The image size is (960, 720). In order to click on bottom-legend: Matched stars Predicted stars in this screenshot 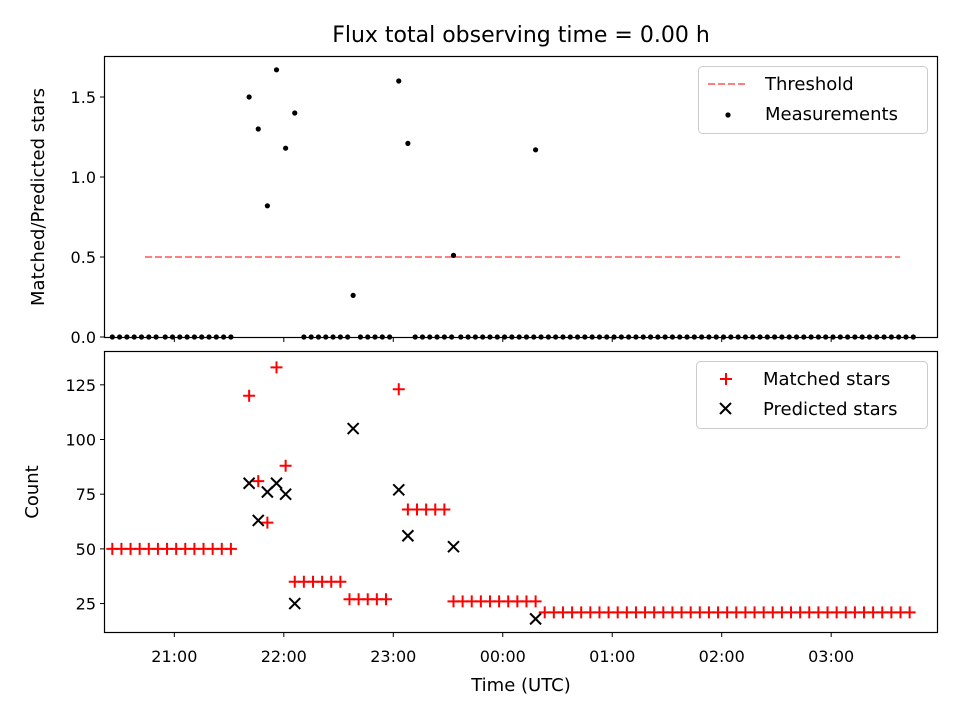, I will do `click(812, 395)`.